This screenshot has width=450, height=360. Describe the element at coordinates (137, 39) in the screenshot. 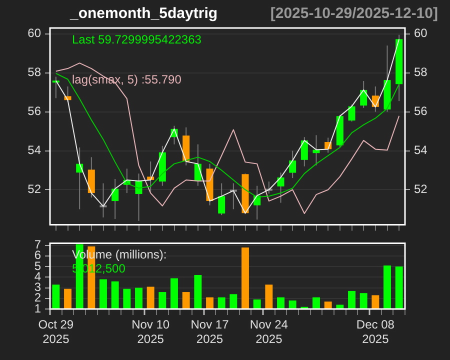

I see `annotation: Last 59.7299995422363` at that location.